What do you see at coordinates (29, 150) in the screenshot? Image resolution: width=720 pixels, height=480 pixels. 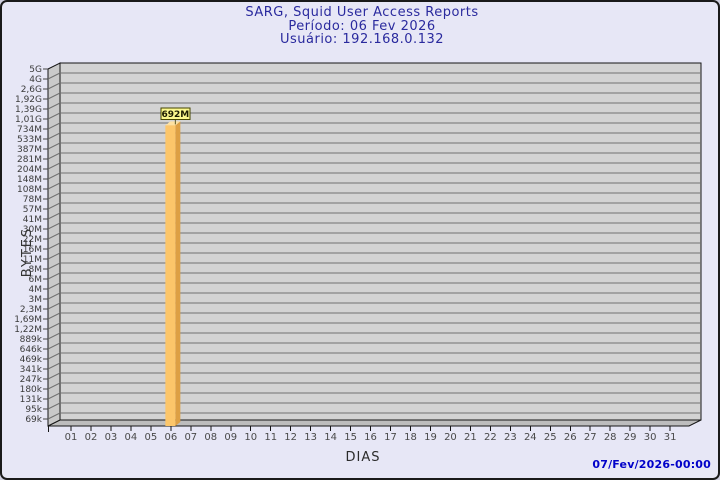 I see `y-tick-label: 387M` at bounding box center [29, 150].